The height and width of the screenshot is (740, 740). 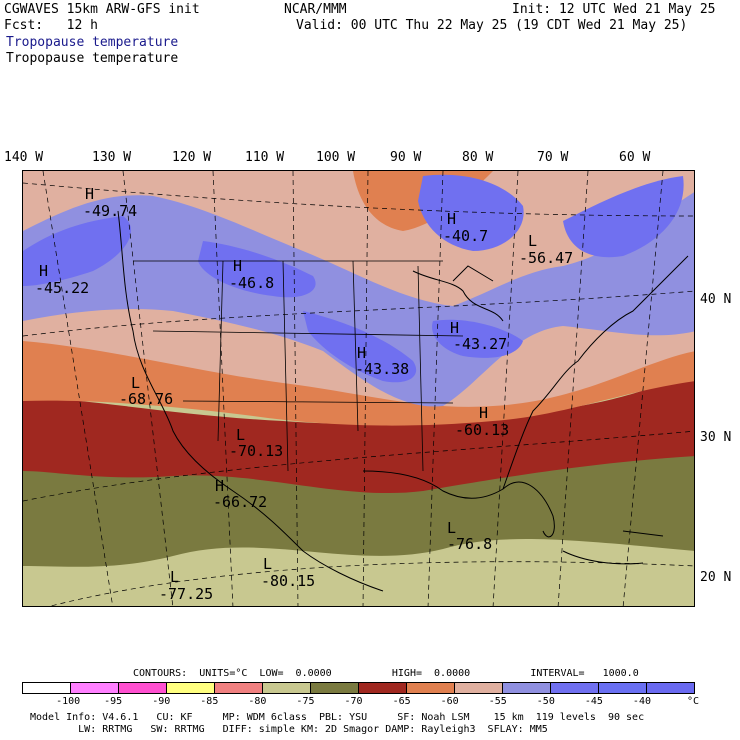 I want to click on blue-region-midwest, so click(x=360, y=347).